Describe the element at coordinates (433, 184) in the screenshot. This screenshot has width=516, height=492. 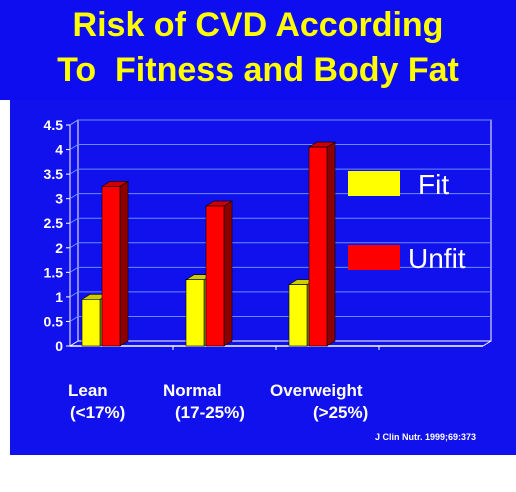
I see `legend-label-fit: Fit` at that location.